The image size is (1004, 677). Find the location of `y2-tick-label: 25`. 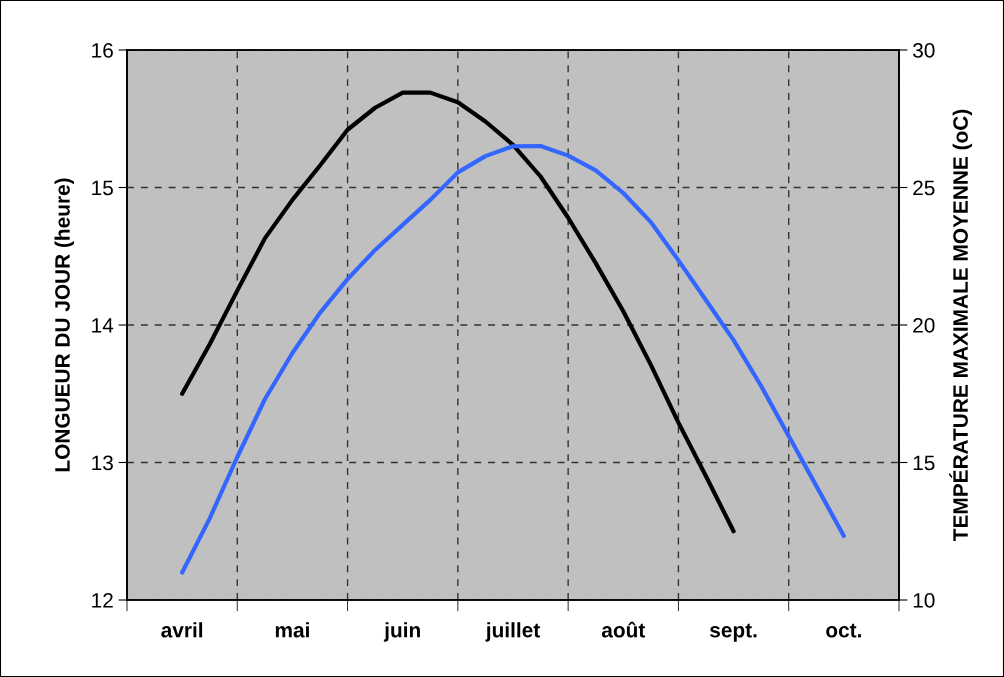

y2-tick-label: 25 is located at coordinates (924, 188).